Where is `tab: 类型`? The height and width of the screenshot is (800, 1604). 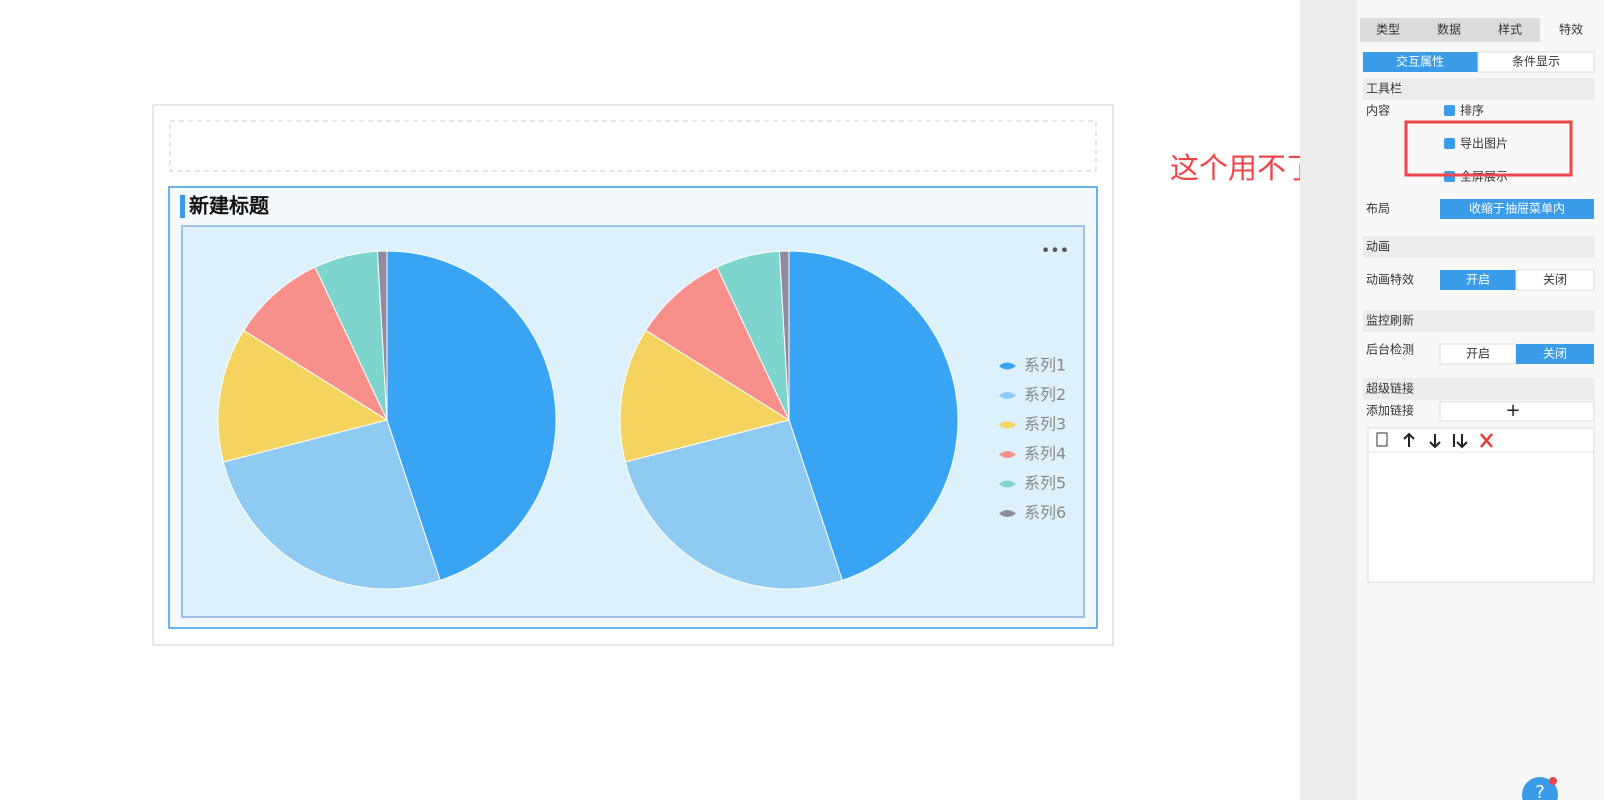
tab: 类型 is located at coordinates (1388, 30).